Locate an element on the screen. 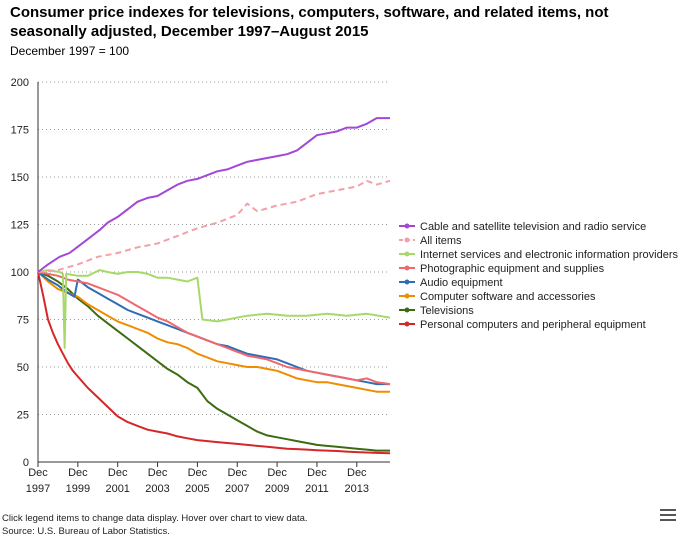 Image resolution: width=696 pixels, height=548 pixels. legend-item: Photographic equipment and supplies is located at coordinates (502, 269).